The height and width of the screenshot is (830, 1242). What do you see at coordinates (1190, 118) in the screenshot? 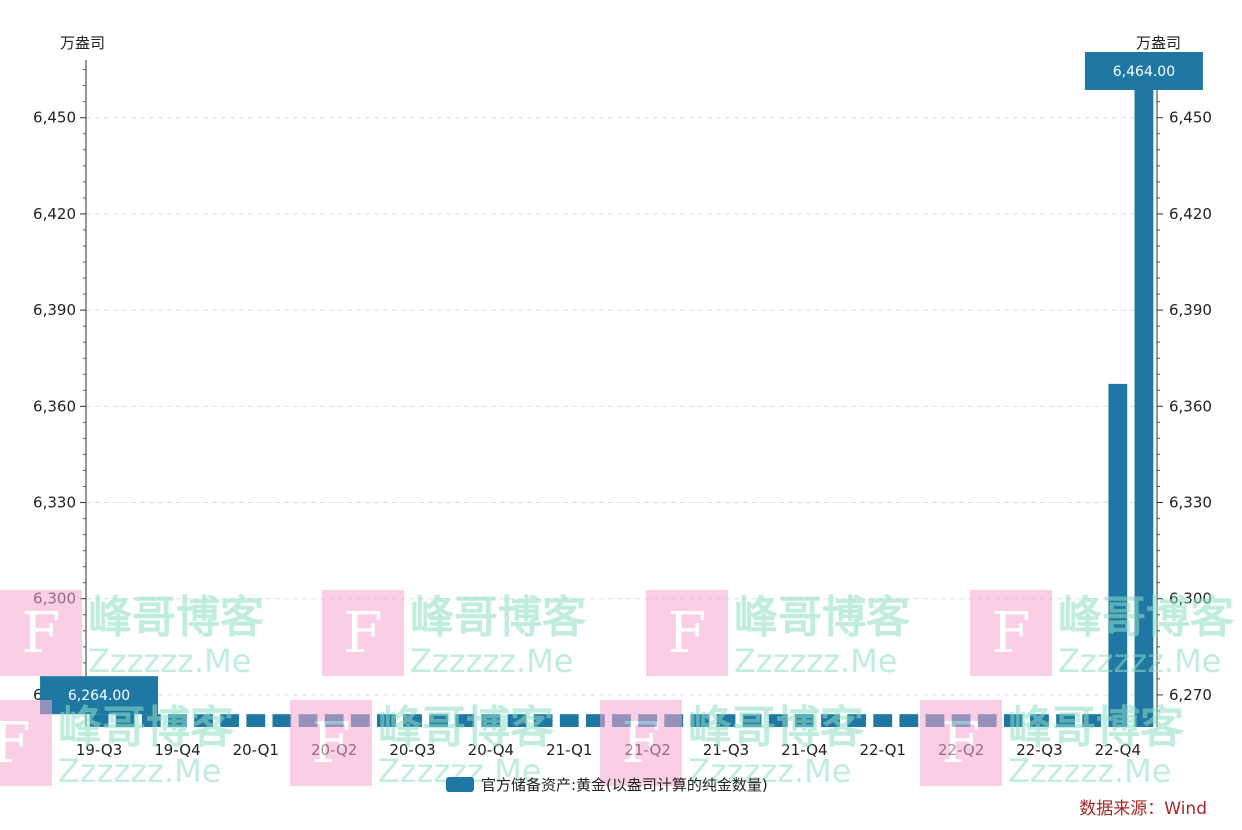
I see `y-tick-label-right: 6,450` at bounding box center [1190, 118].